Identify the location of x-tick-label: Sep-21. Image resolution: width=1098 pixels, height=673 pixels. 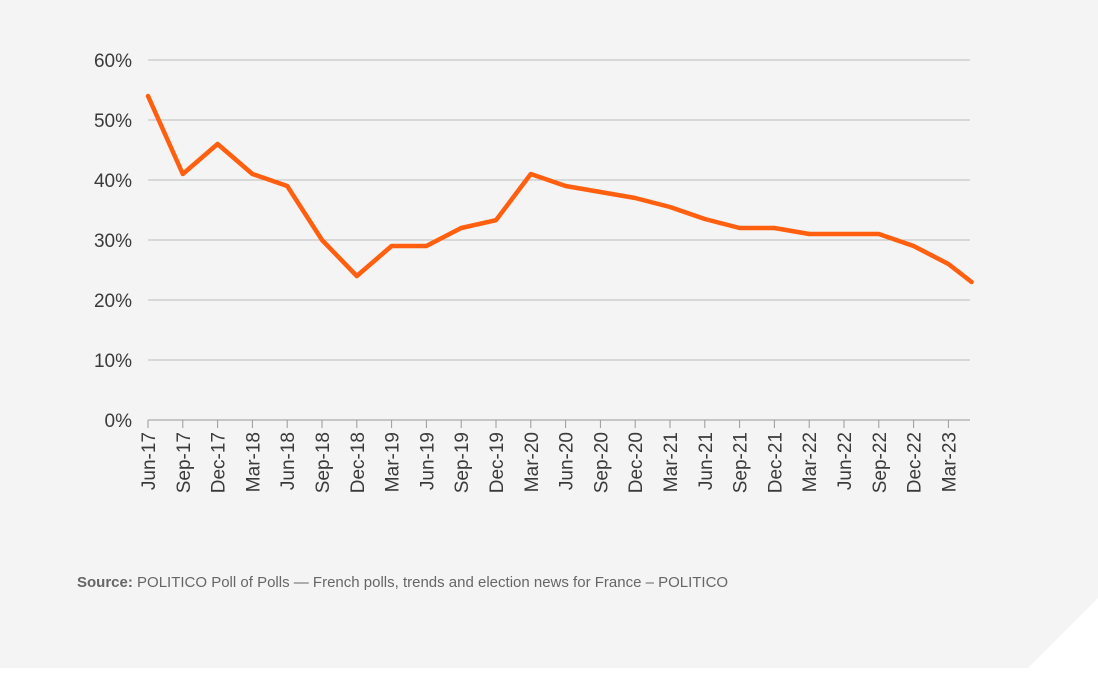
(741, 462).